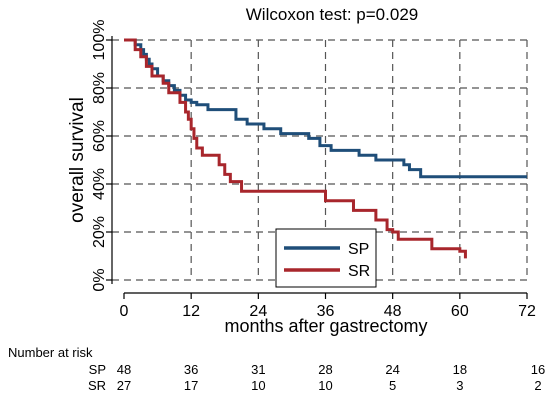  What do you see at coordinates (460, 311) in the screenshot?
I see `x-tick-label: 60` at bounding box center [460, 311].